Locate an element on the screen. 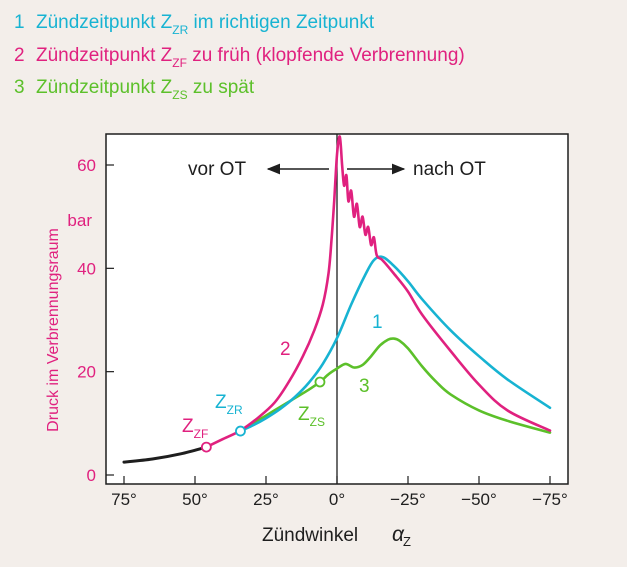  x-tick-label: 25° is located at coordinates (266, 499).